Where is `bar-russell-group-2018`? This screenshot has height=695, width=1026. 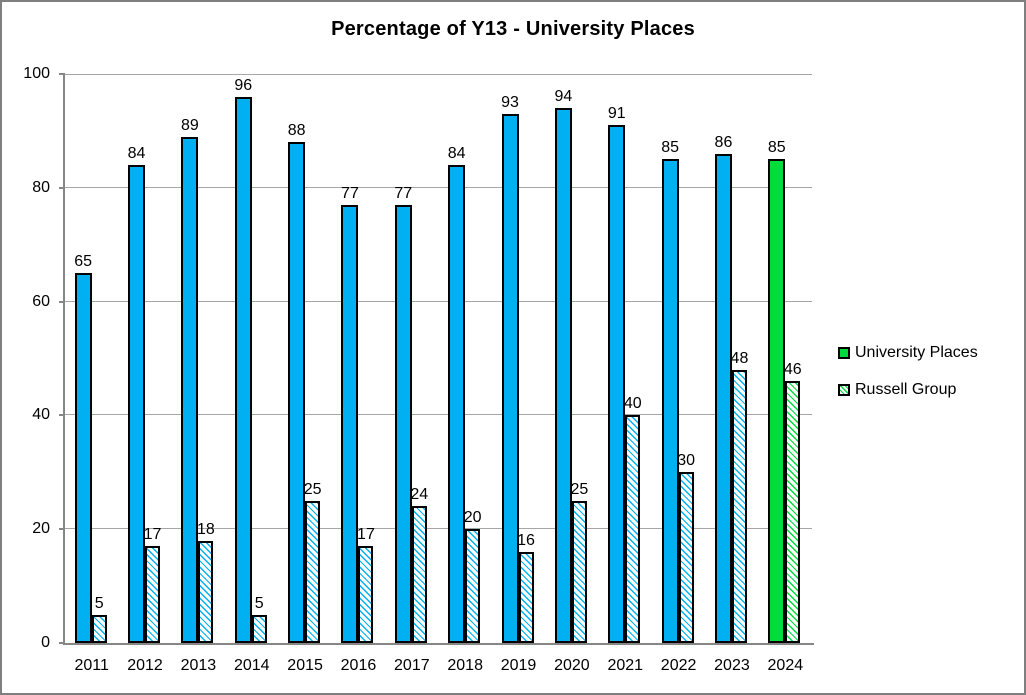
bar-russell-group-2018 is located at coordinates (473, 586).